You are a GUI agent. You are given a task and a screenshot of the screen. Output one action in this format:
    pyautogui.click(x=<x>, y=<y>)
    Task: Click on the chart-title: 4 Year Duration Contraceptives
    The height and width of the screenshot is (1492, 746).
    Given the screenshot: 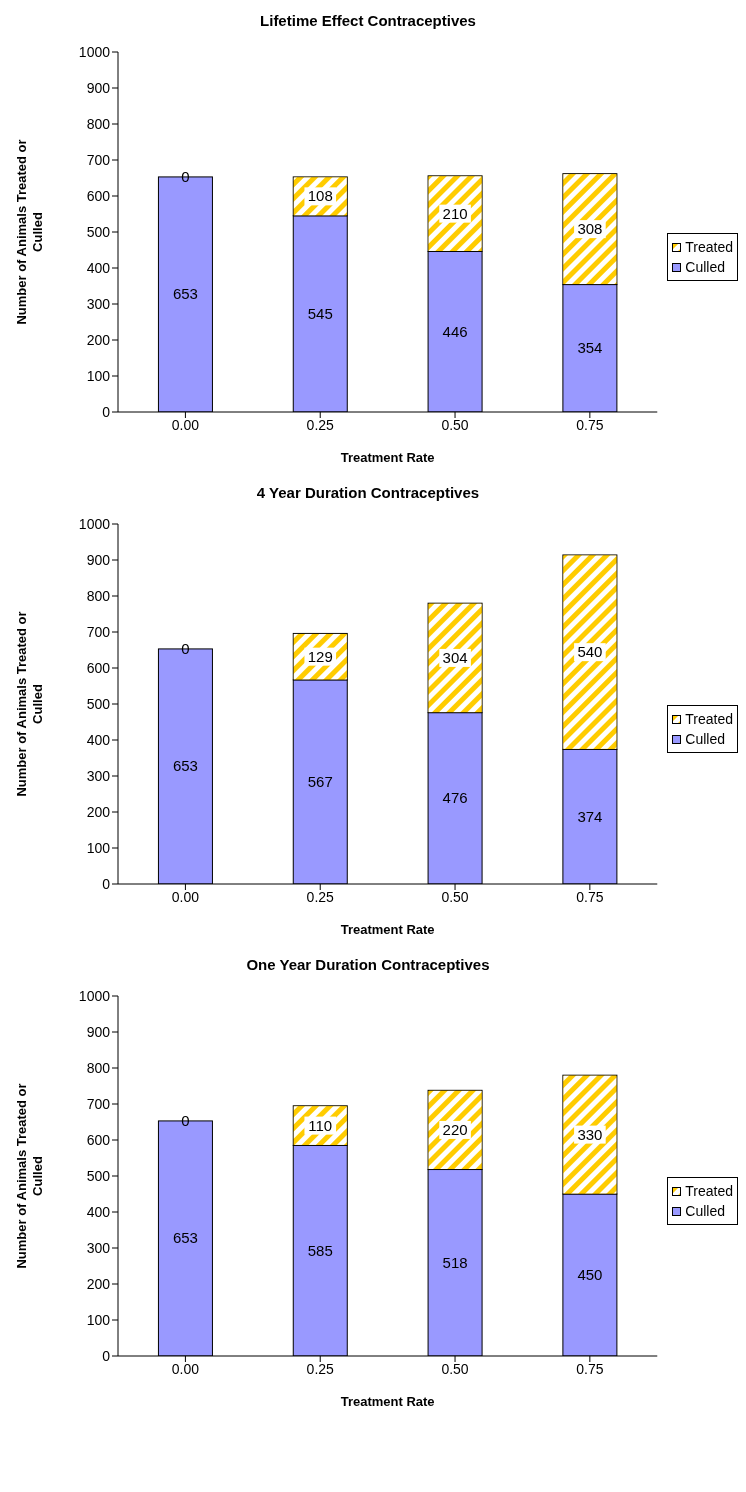 What is the action you would take?
    pyautogui.click(x=368, y=493)
    